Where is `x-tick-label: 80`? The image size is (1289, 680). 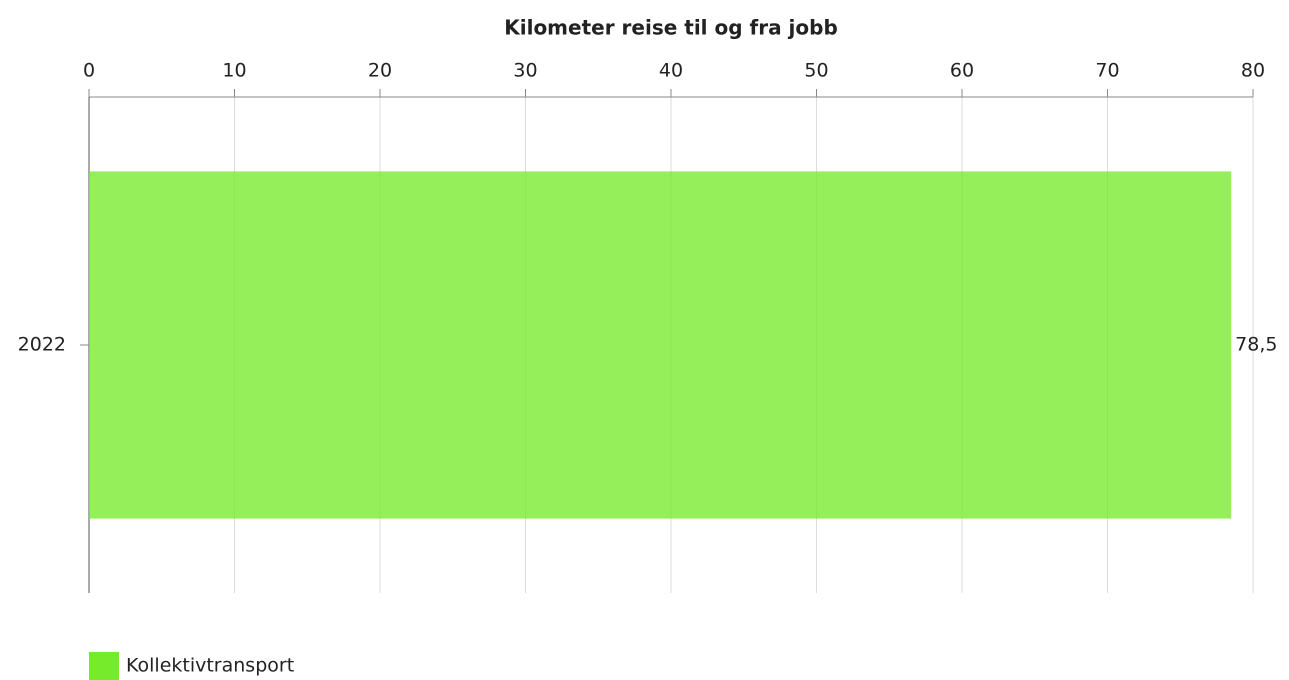 x-tick-label: 80 is located at coordinates (1253, 71).